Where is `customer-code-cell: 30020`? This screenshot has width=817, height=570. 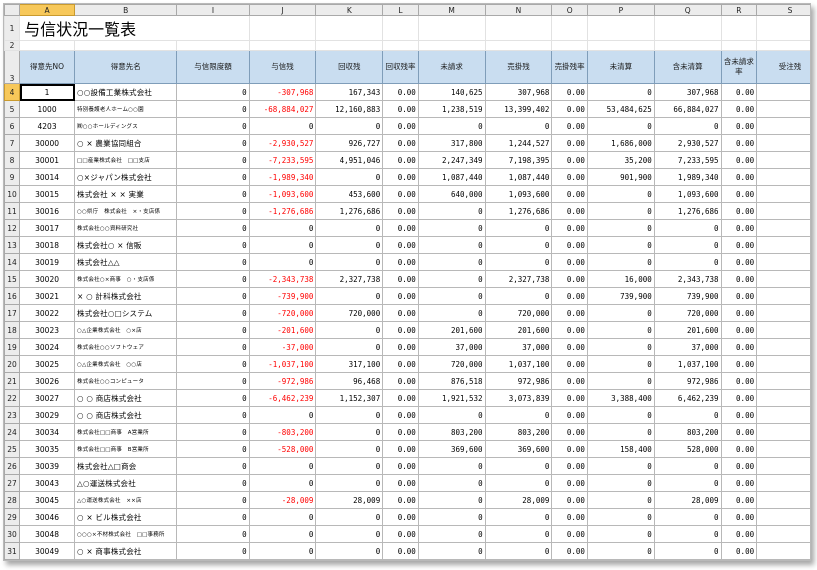
customer-code-cell: 30020 is located at coordinates (47, 279).